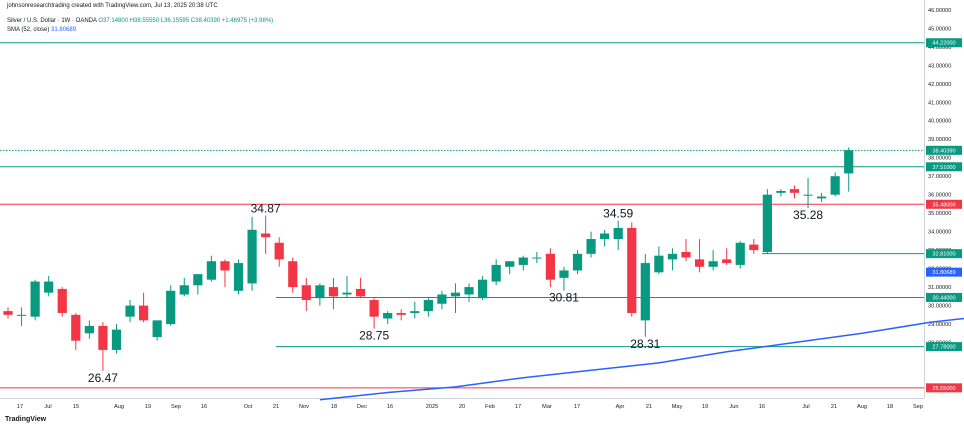 The height and width of the screenshot is (432, 964). What do you see at coordinates (41, 30) in the screenshot?
I see `sma-legend: SMA (52, close) 31.80689` at bounding box center [41, 30].